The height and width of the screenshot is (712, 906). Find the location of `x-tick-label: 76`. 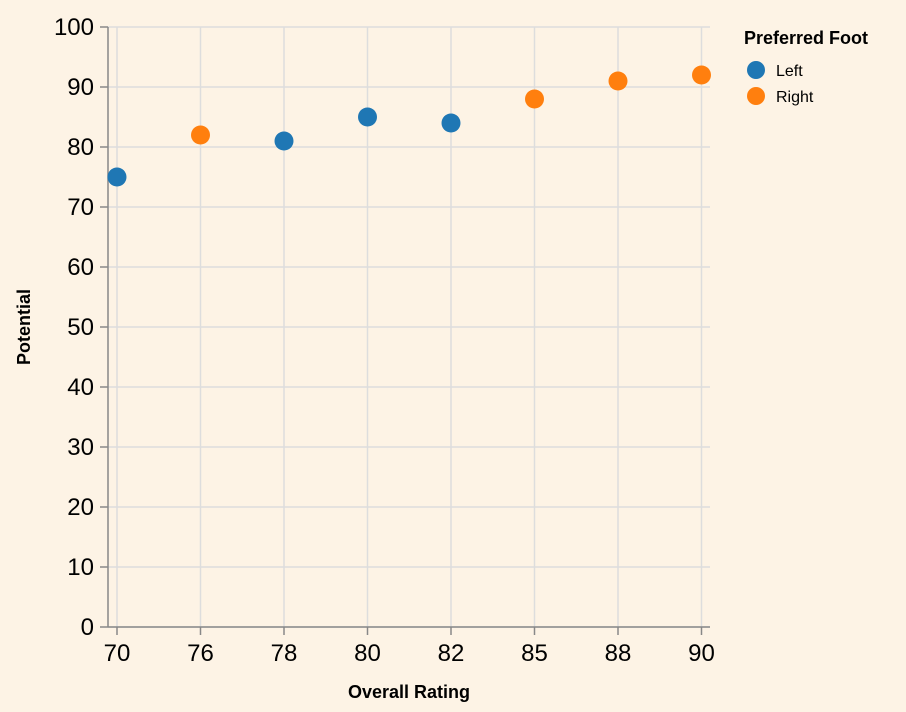

x-tick-label: 76 is located at coordinates (200, 653).